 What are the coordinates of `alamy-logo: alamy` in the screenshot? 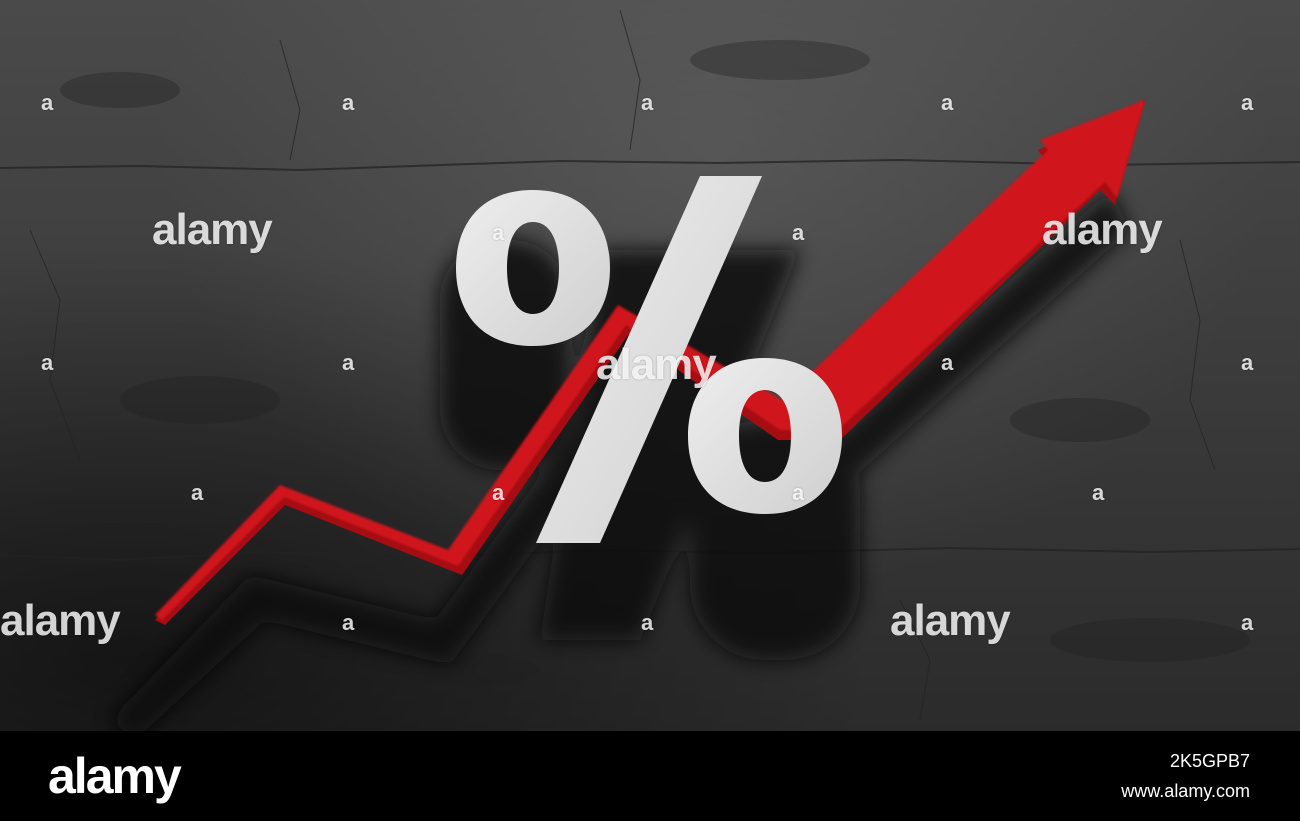 It's located at (115, 776).